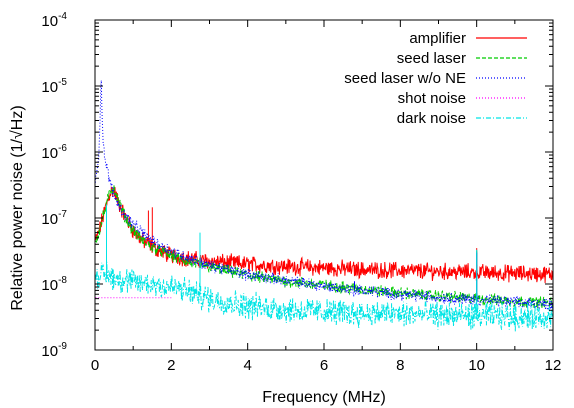 This screenshot has height=408, width=574. Describe the element at coordinates (324, 365) in the screenshot. I see `x-tick-label: 6` at that location.